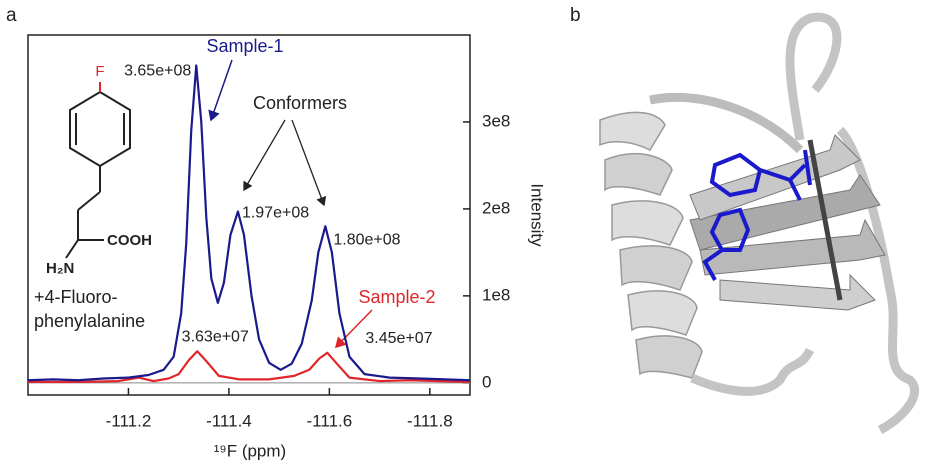 The width and height of the screenshot is (933, 466). Describe the element at coordinates (496, 294) in the screenshot. I see `y-tick-label: 1e8` at that location.